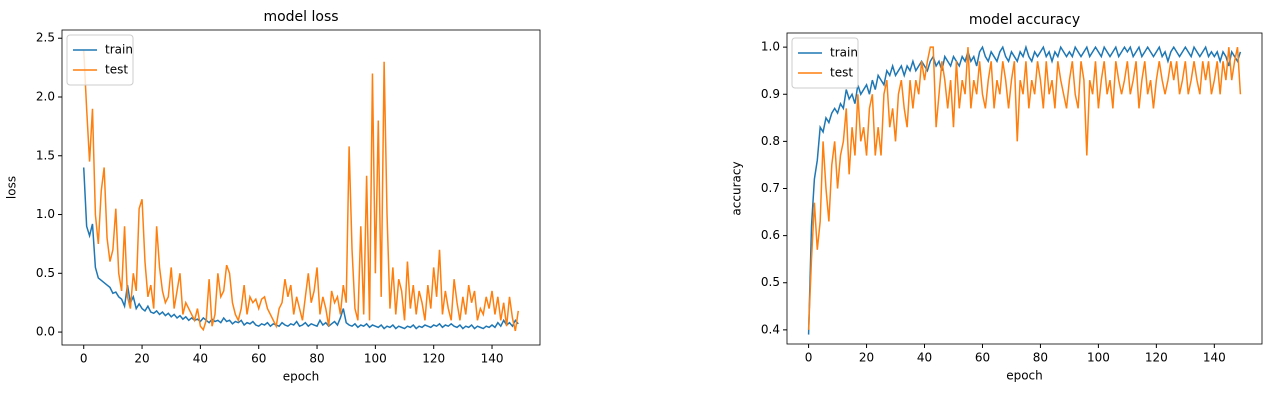 The image size is (1280, 403). Describe the element at coordinates (12, 187) in the screenshot. I see `y-axis-label: loss` at that location.